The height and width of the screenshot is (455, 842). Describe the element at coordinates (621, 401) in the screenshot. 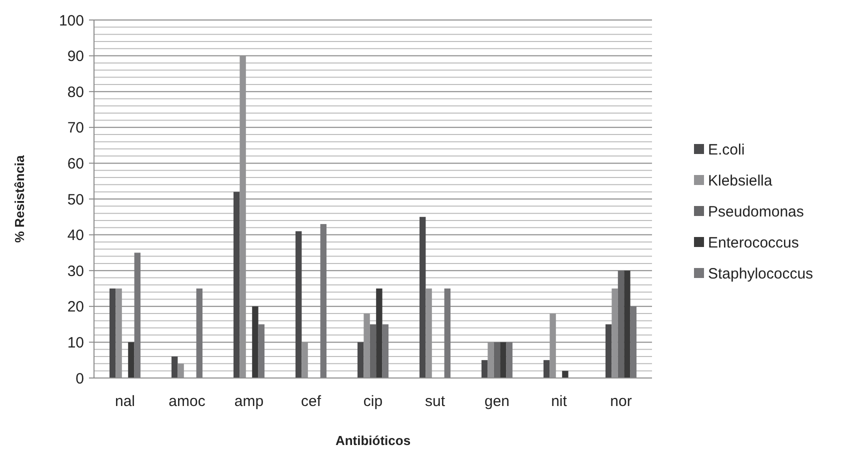

I see `x-tick-label: nor` at that location.